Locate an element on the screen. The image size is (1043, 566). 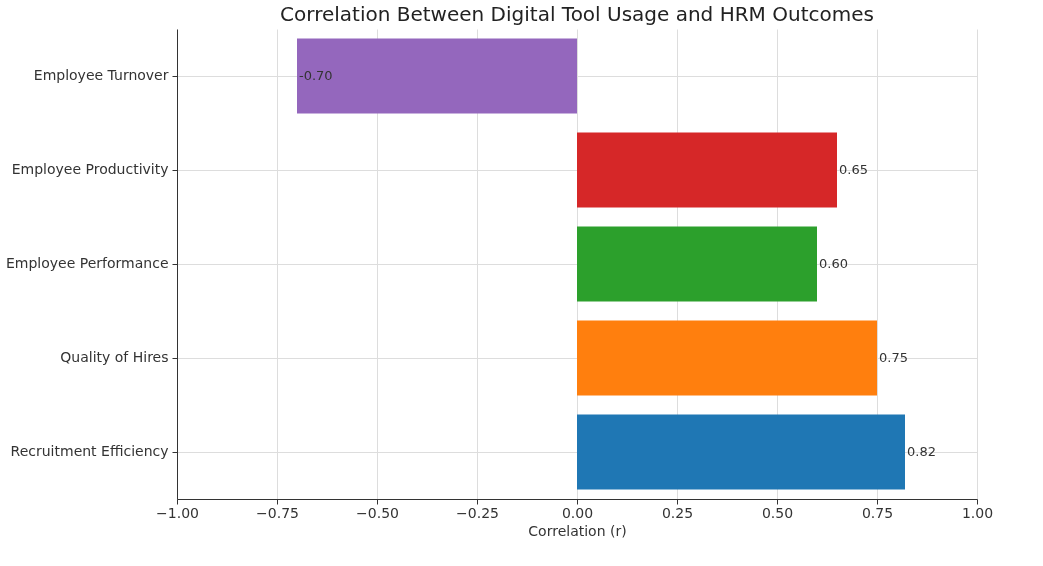
x-tick-label: 0.00 is located at coordinates (577, 512).